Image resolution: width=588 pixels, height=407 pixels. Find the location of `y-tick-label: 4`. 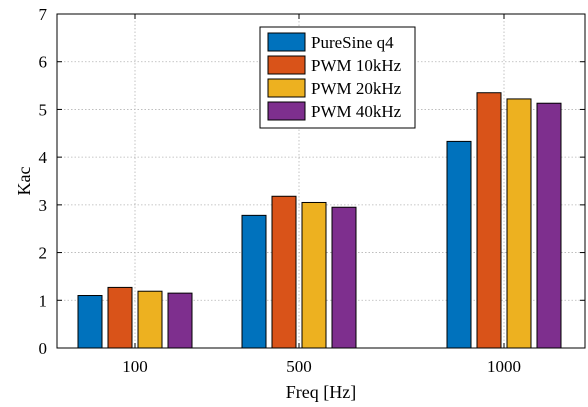

y-tick-label: 4 is located at coordinates (43, 157).